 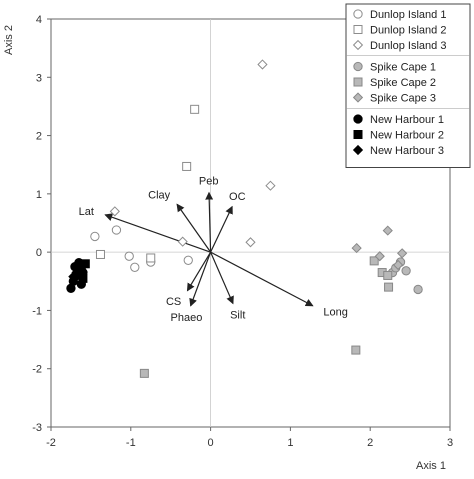 I want to click on x-tick-label: 2, so click(x=370, y=443).